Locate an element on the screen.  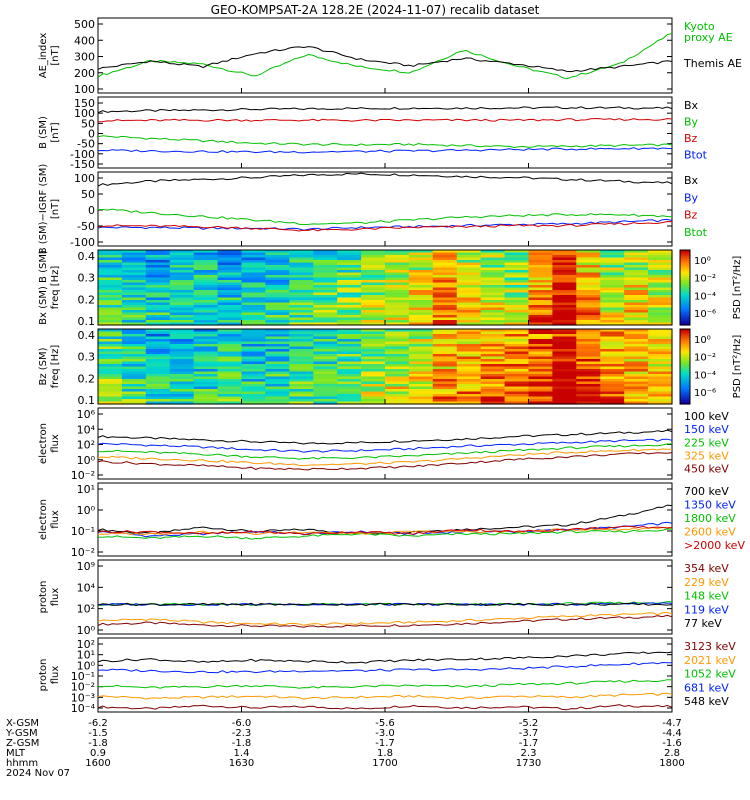
legend-entry: 225 keV is located at coordinates (706, 442).